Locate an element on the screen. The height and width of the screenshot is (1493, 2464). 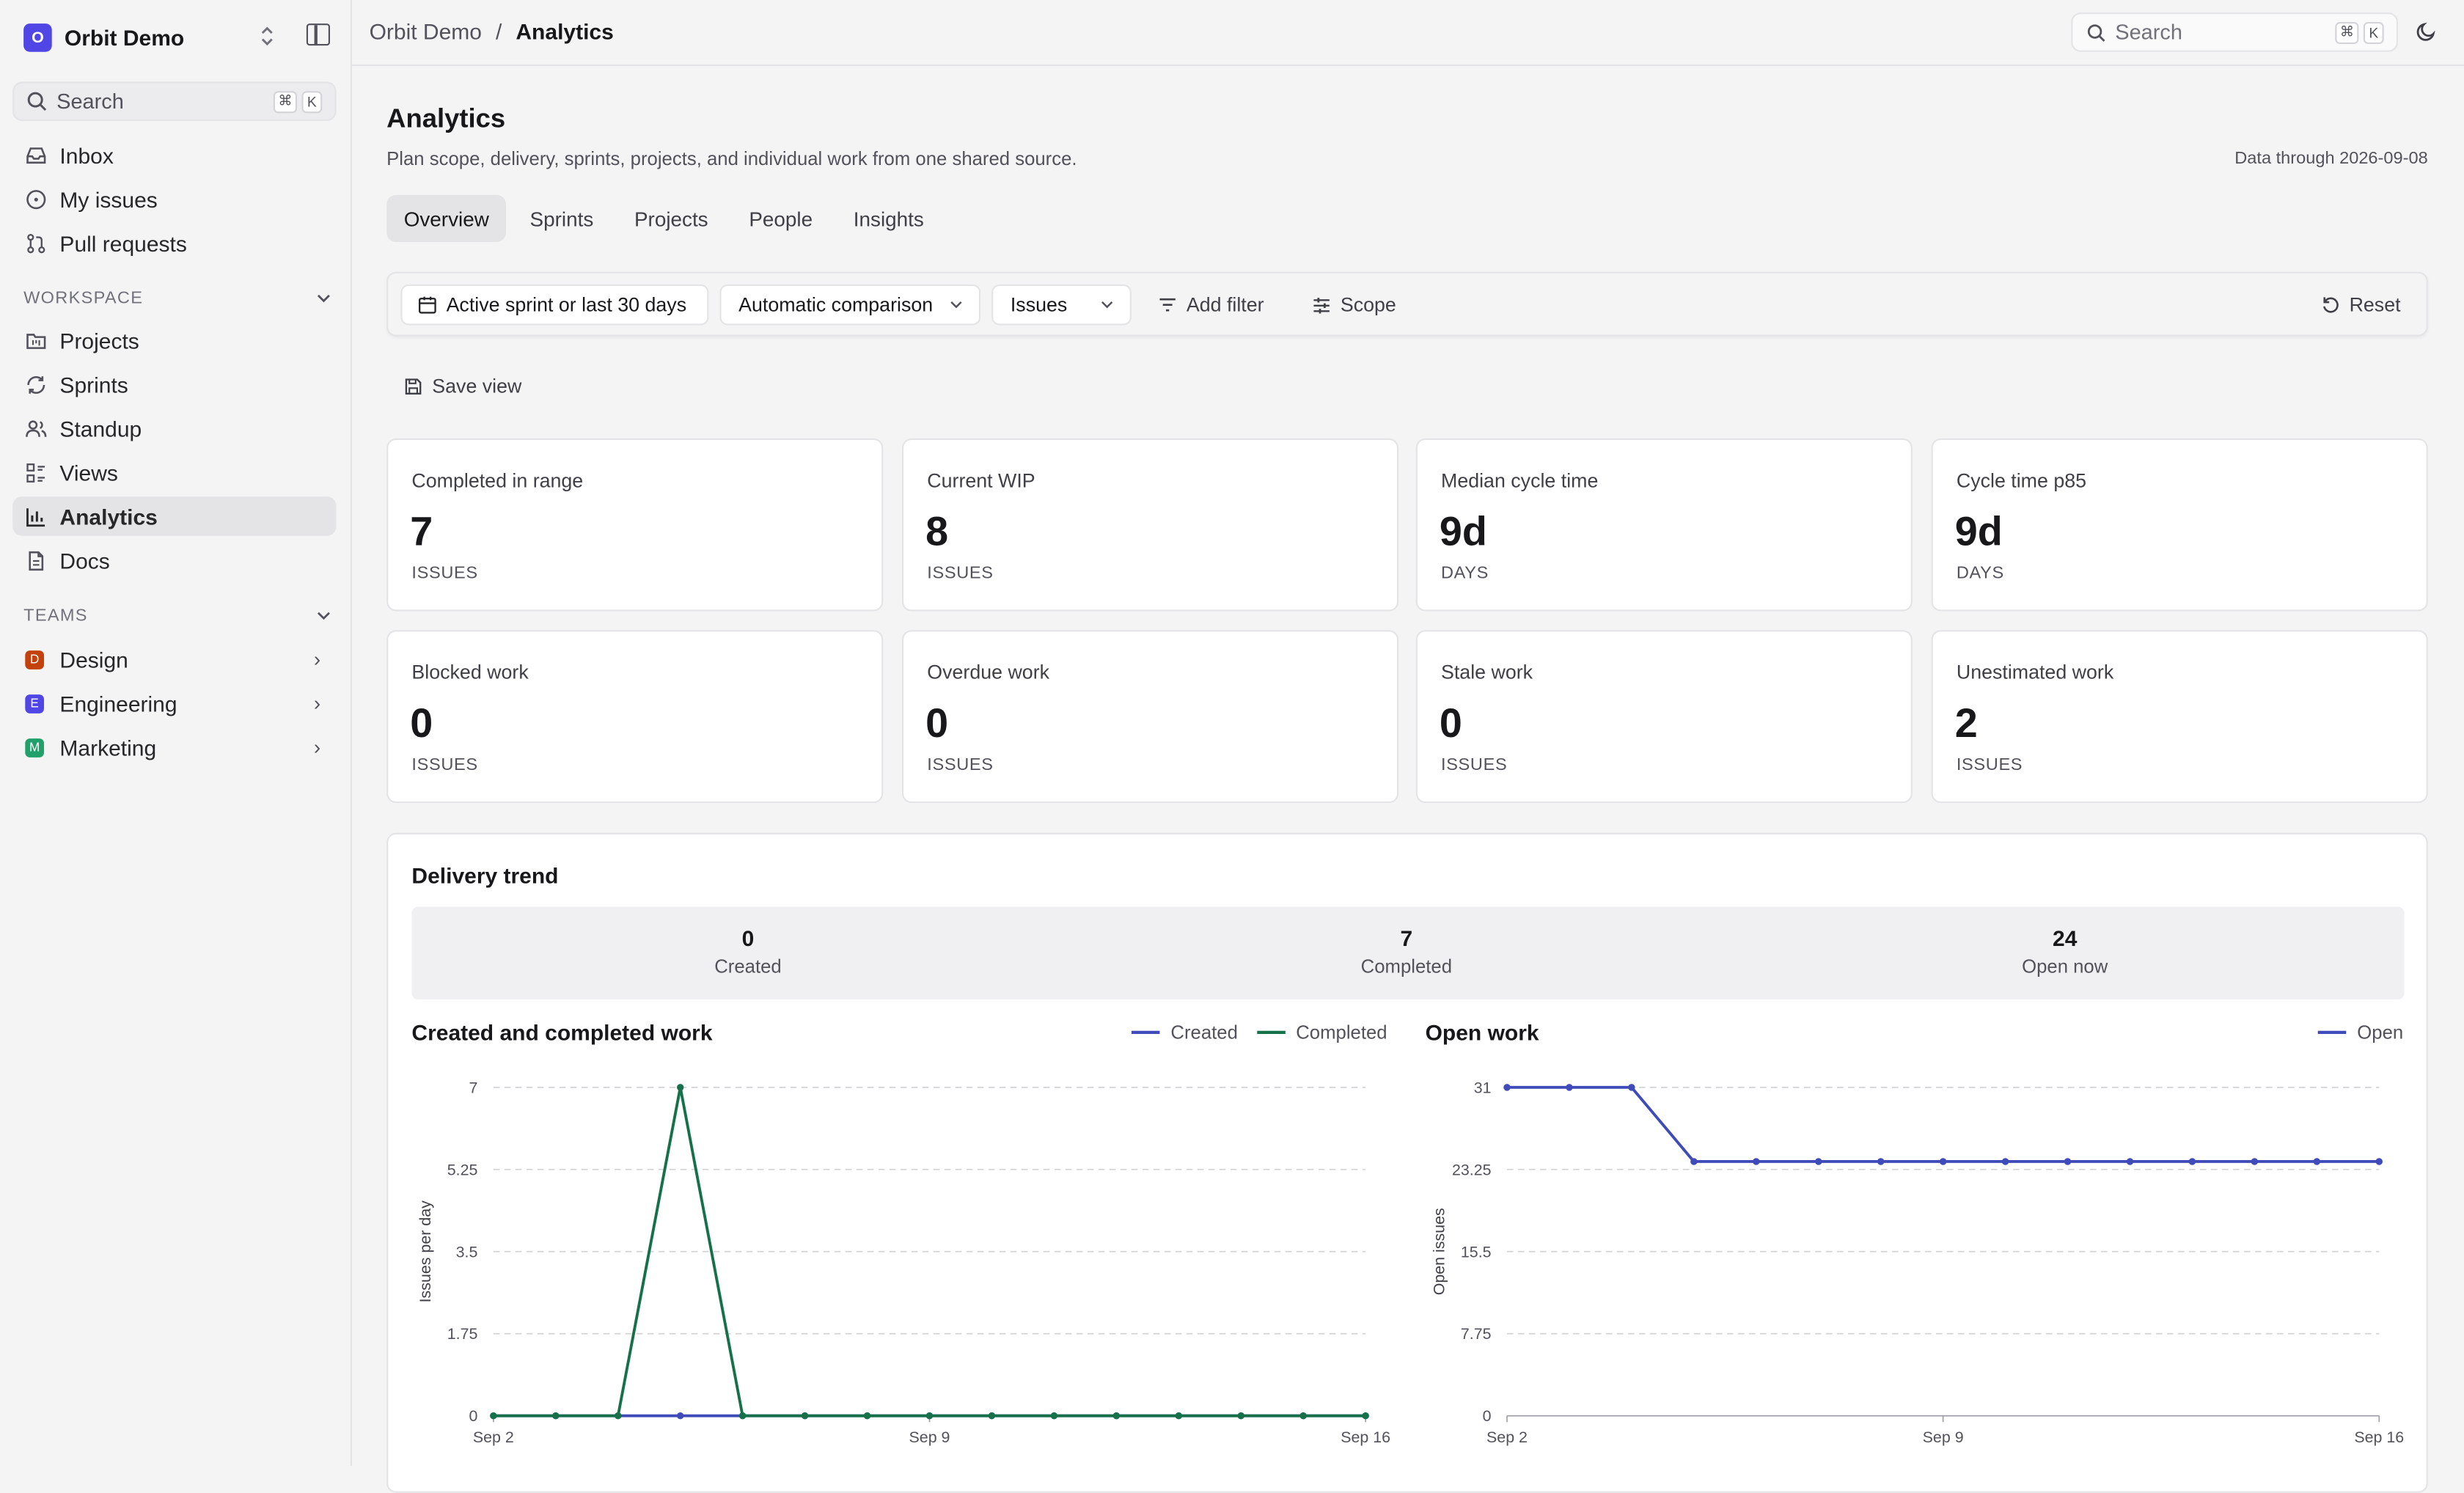
sidebar-item-pull-requests: Pull requests is located at coordinates (174, 243).